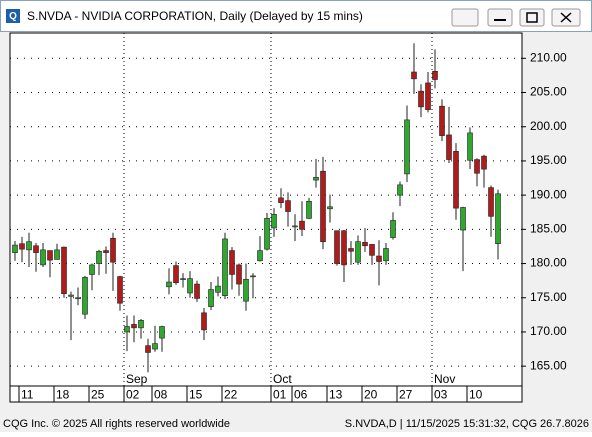 This screenshot has height=437, width=592. Describe the element at coordinates (465, 17) in the screenshot. I see `link-button` at that location.